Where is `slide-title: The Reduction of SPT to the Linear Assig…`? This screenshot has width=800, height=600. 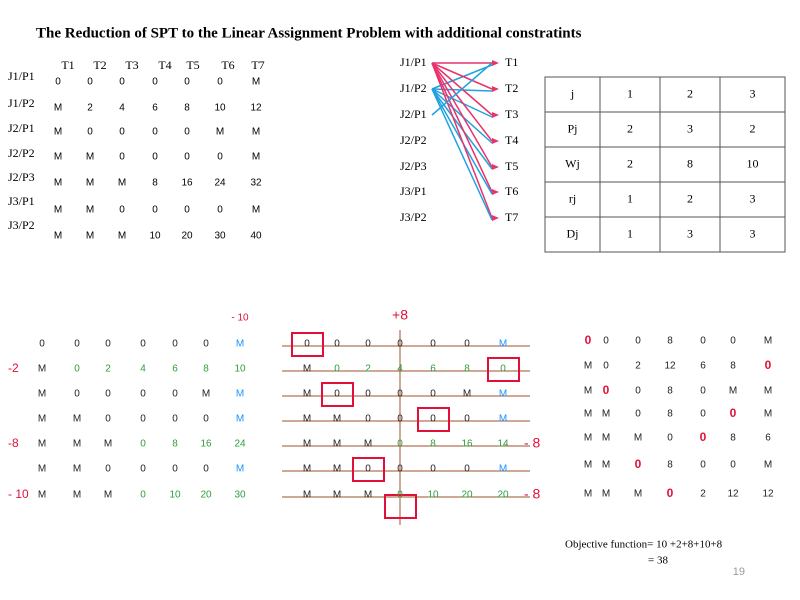
slide-title: The Reduction of SPT to the Linear Assig… is located at coordinates (309, 33).